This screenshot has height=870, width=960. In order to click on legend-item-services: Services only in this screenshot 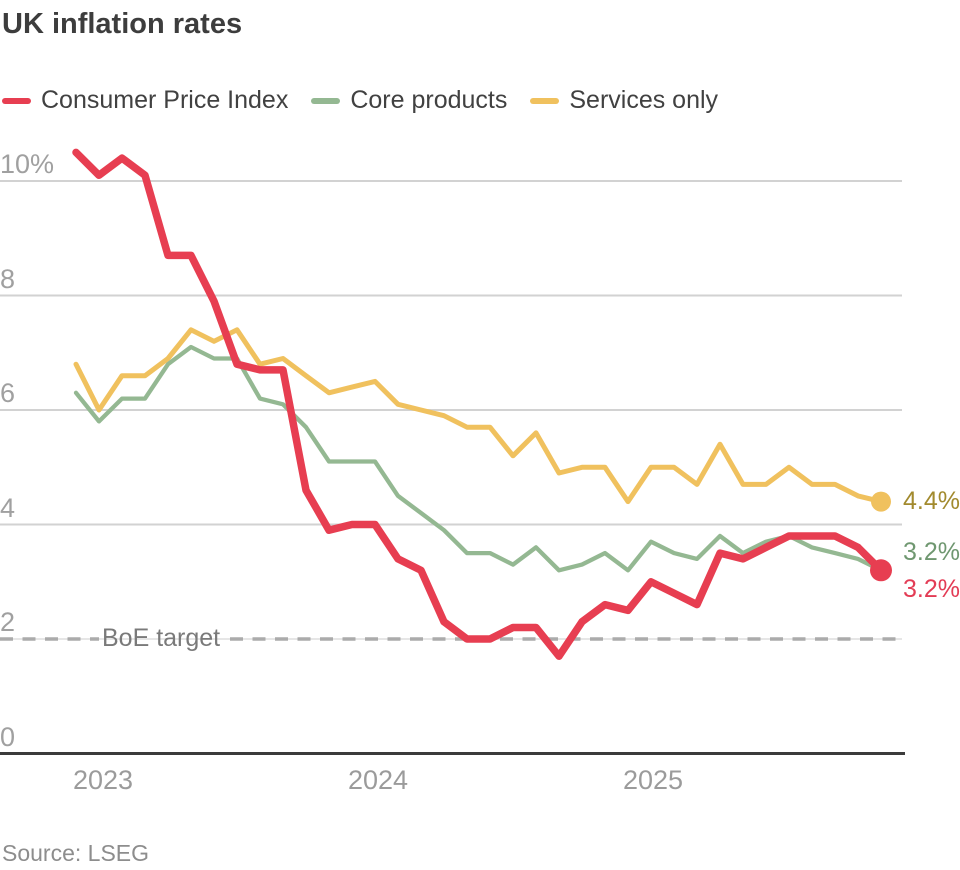, I will do `click(624, 100)`.